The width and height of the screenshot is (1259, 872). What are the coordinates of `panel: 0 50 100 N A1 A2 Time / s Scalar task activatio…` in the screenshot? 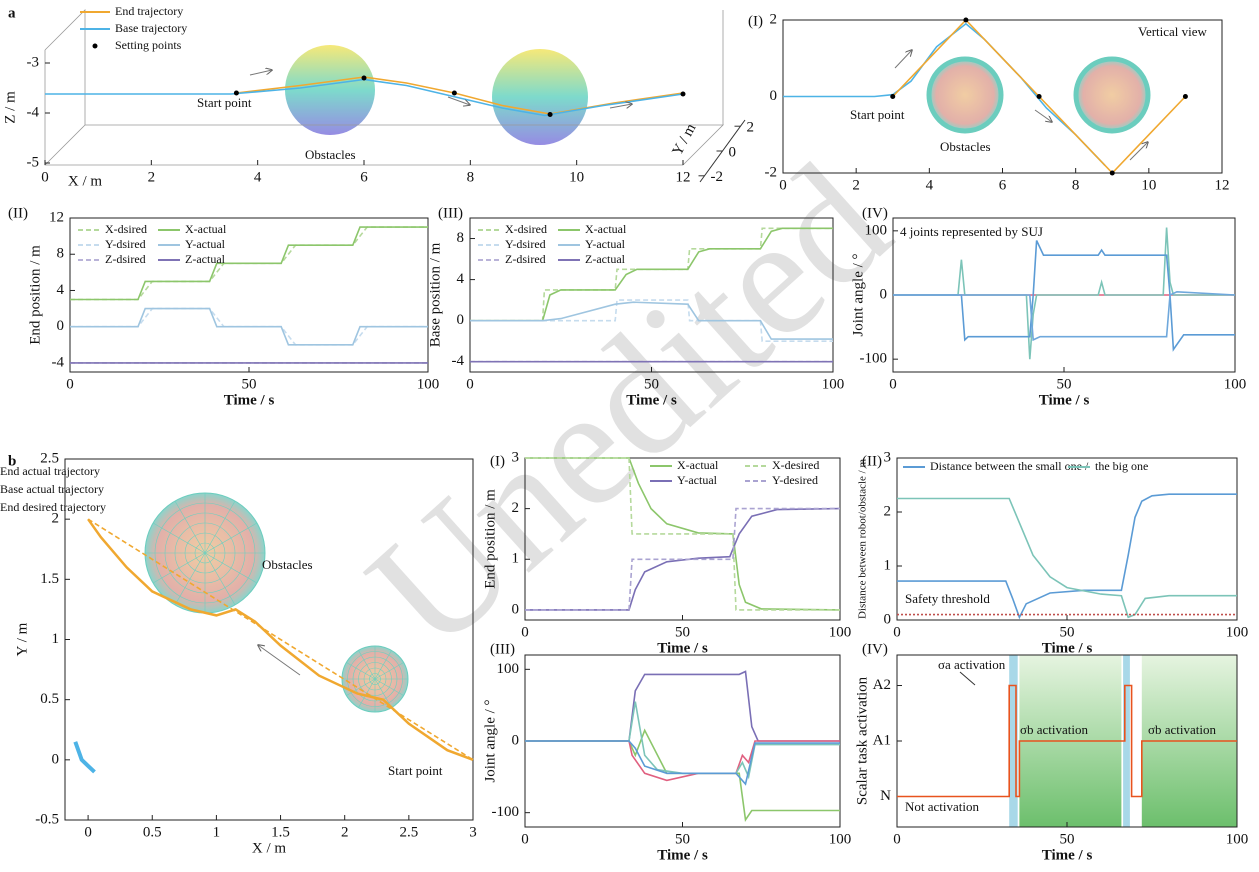 It's located at (1051, 752).